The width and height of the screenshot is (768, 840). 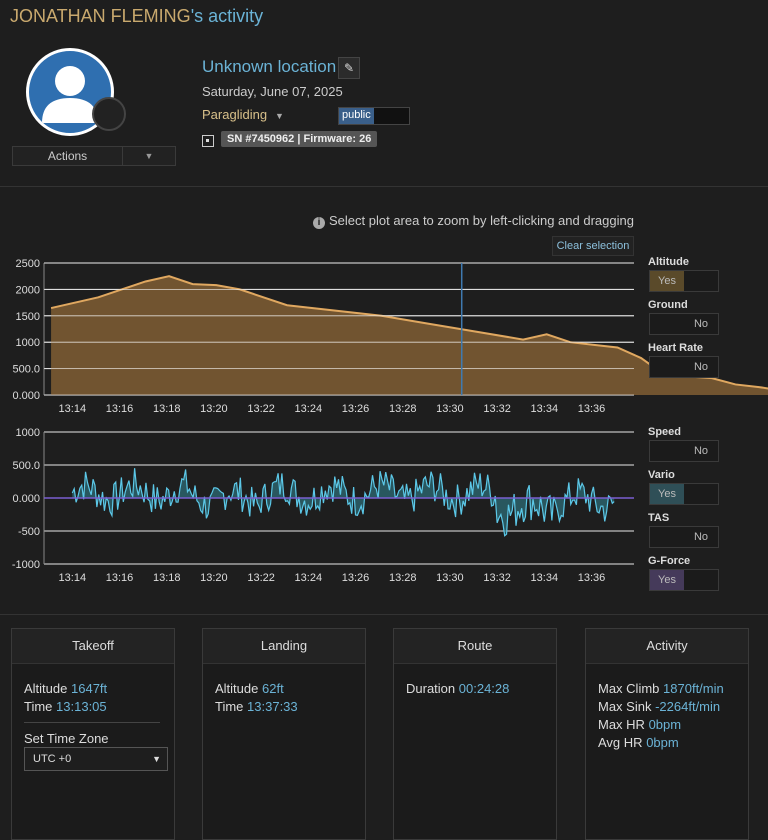 I want to click on toggle-label-heart-rate: Heart Rate, so click(x=676, y=348).